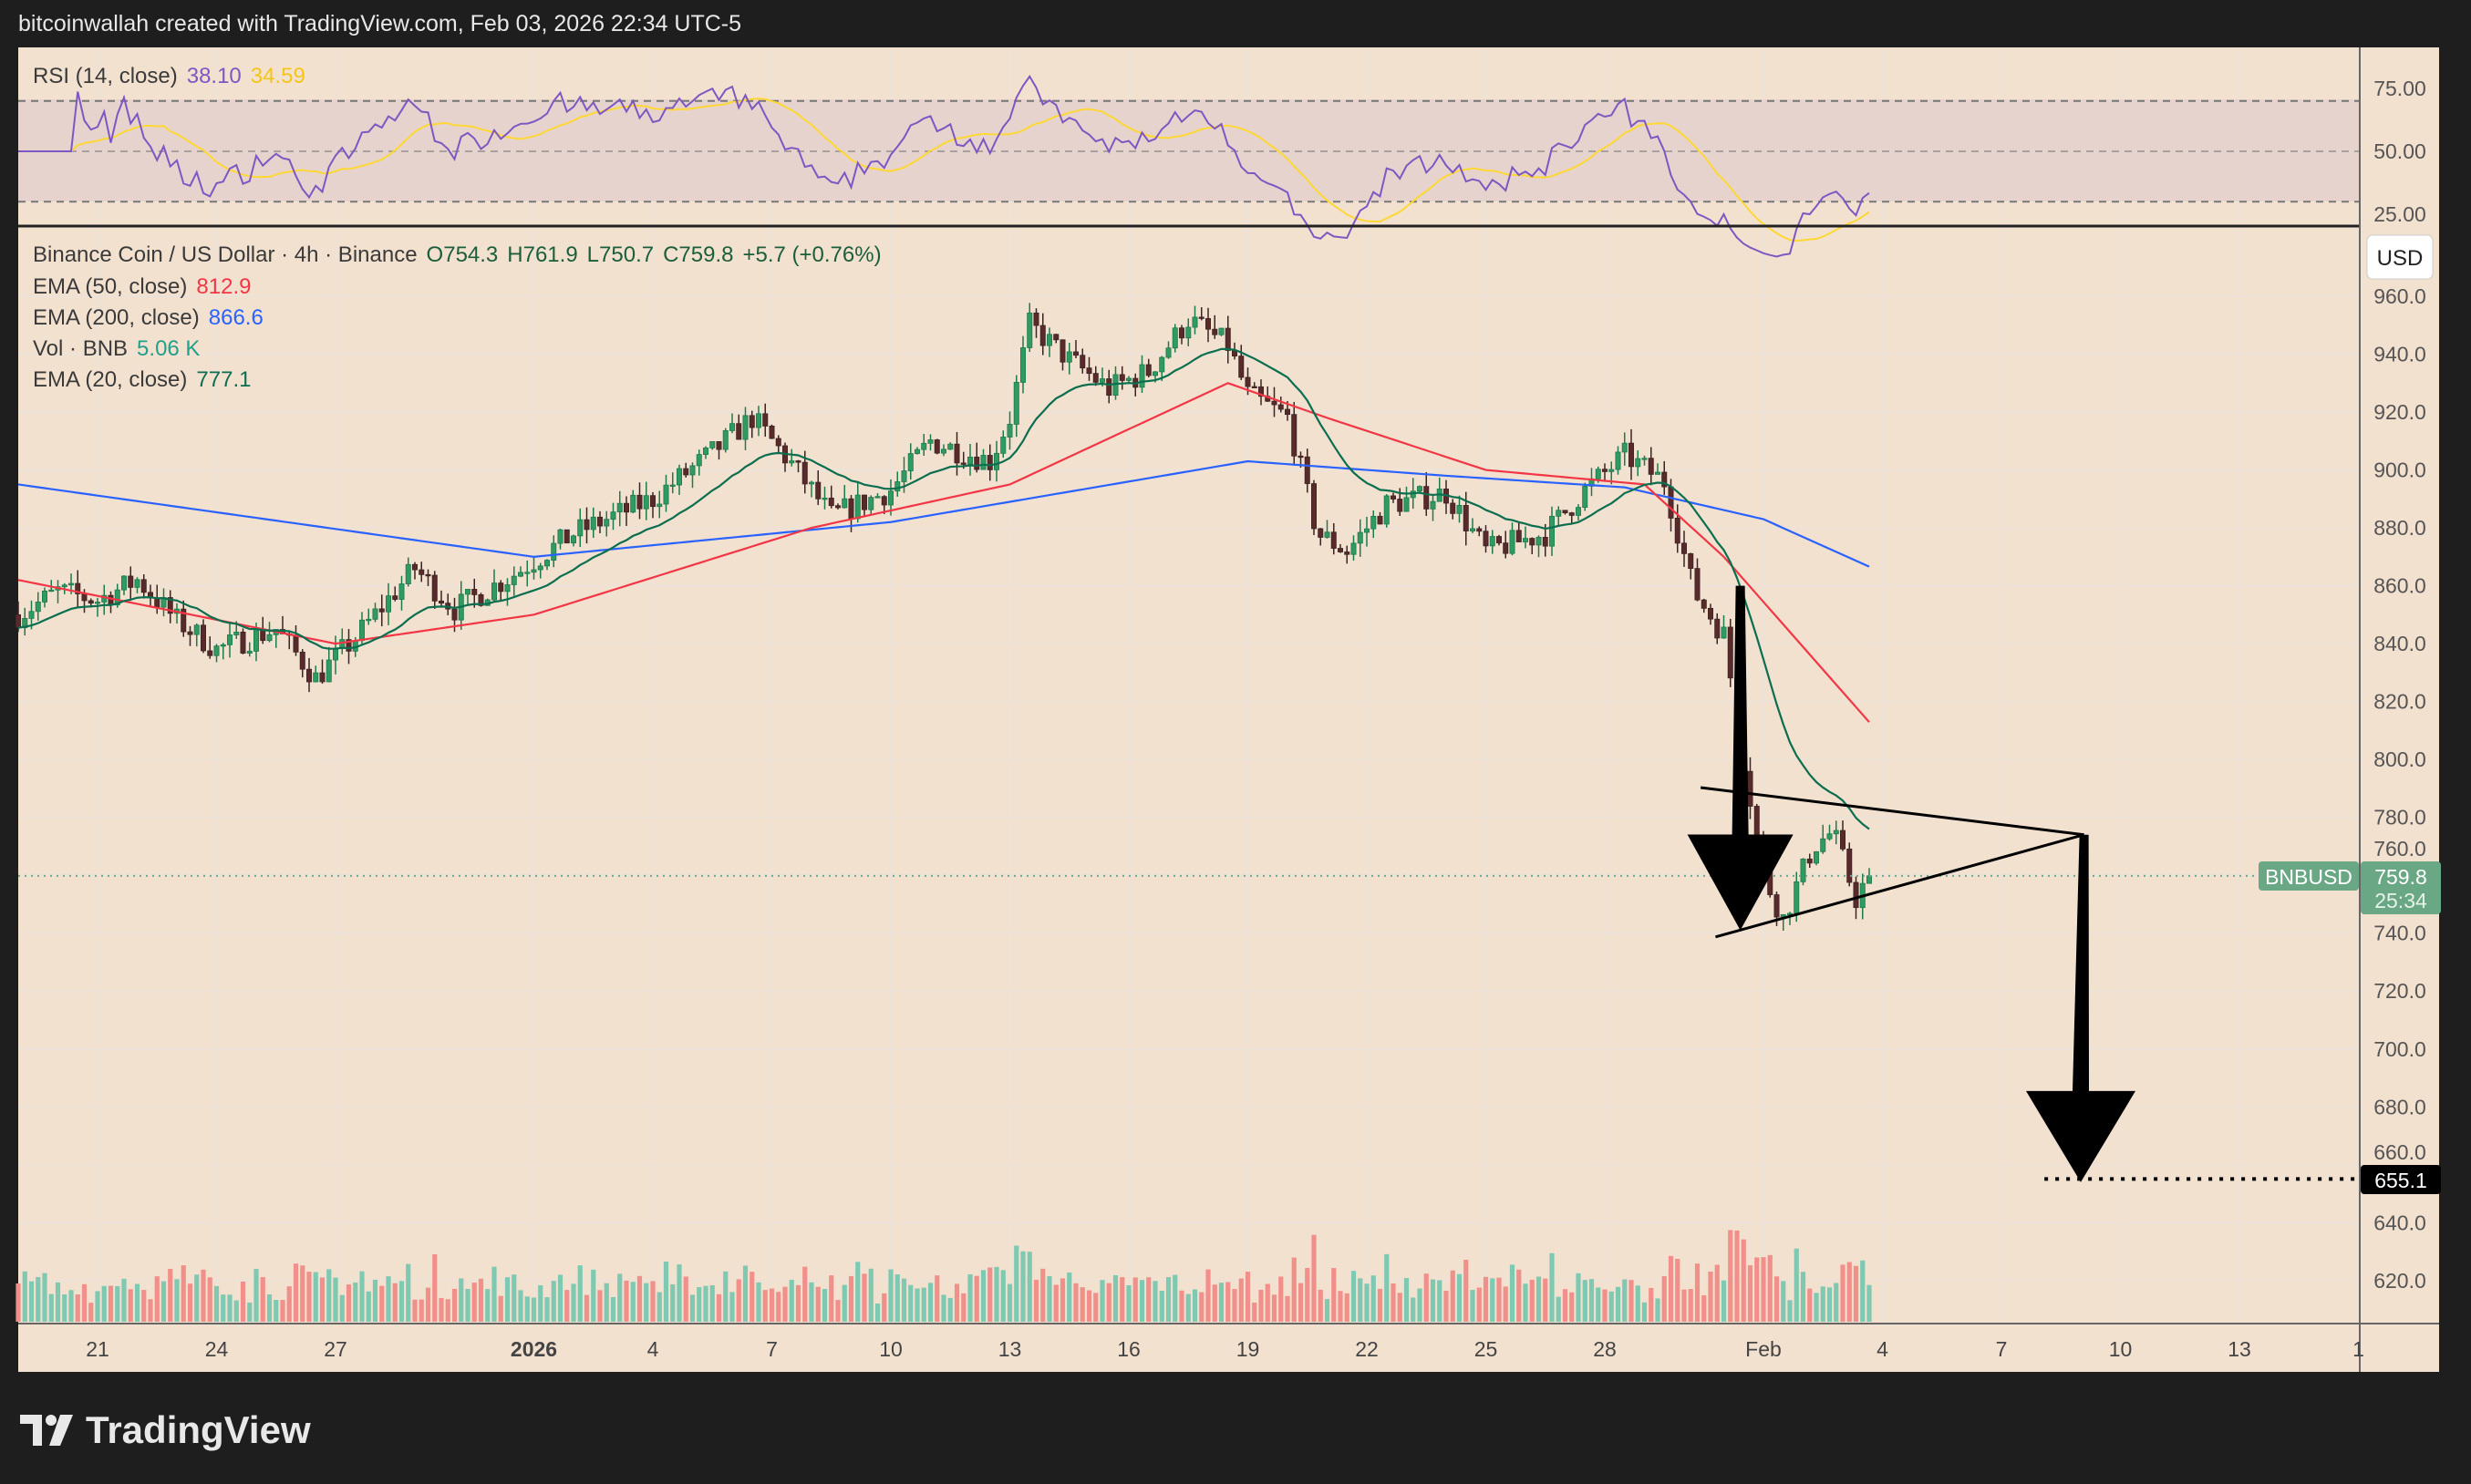 This screenshot has width=2471, height=1484. Describe the element at coordinates (1486, 1349) in the screenshot. I see `time-tick-label: 25` at that location.